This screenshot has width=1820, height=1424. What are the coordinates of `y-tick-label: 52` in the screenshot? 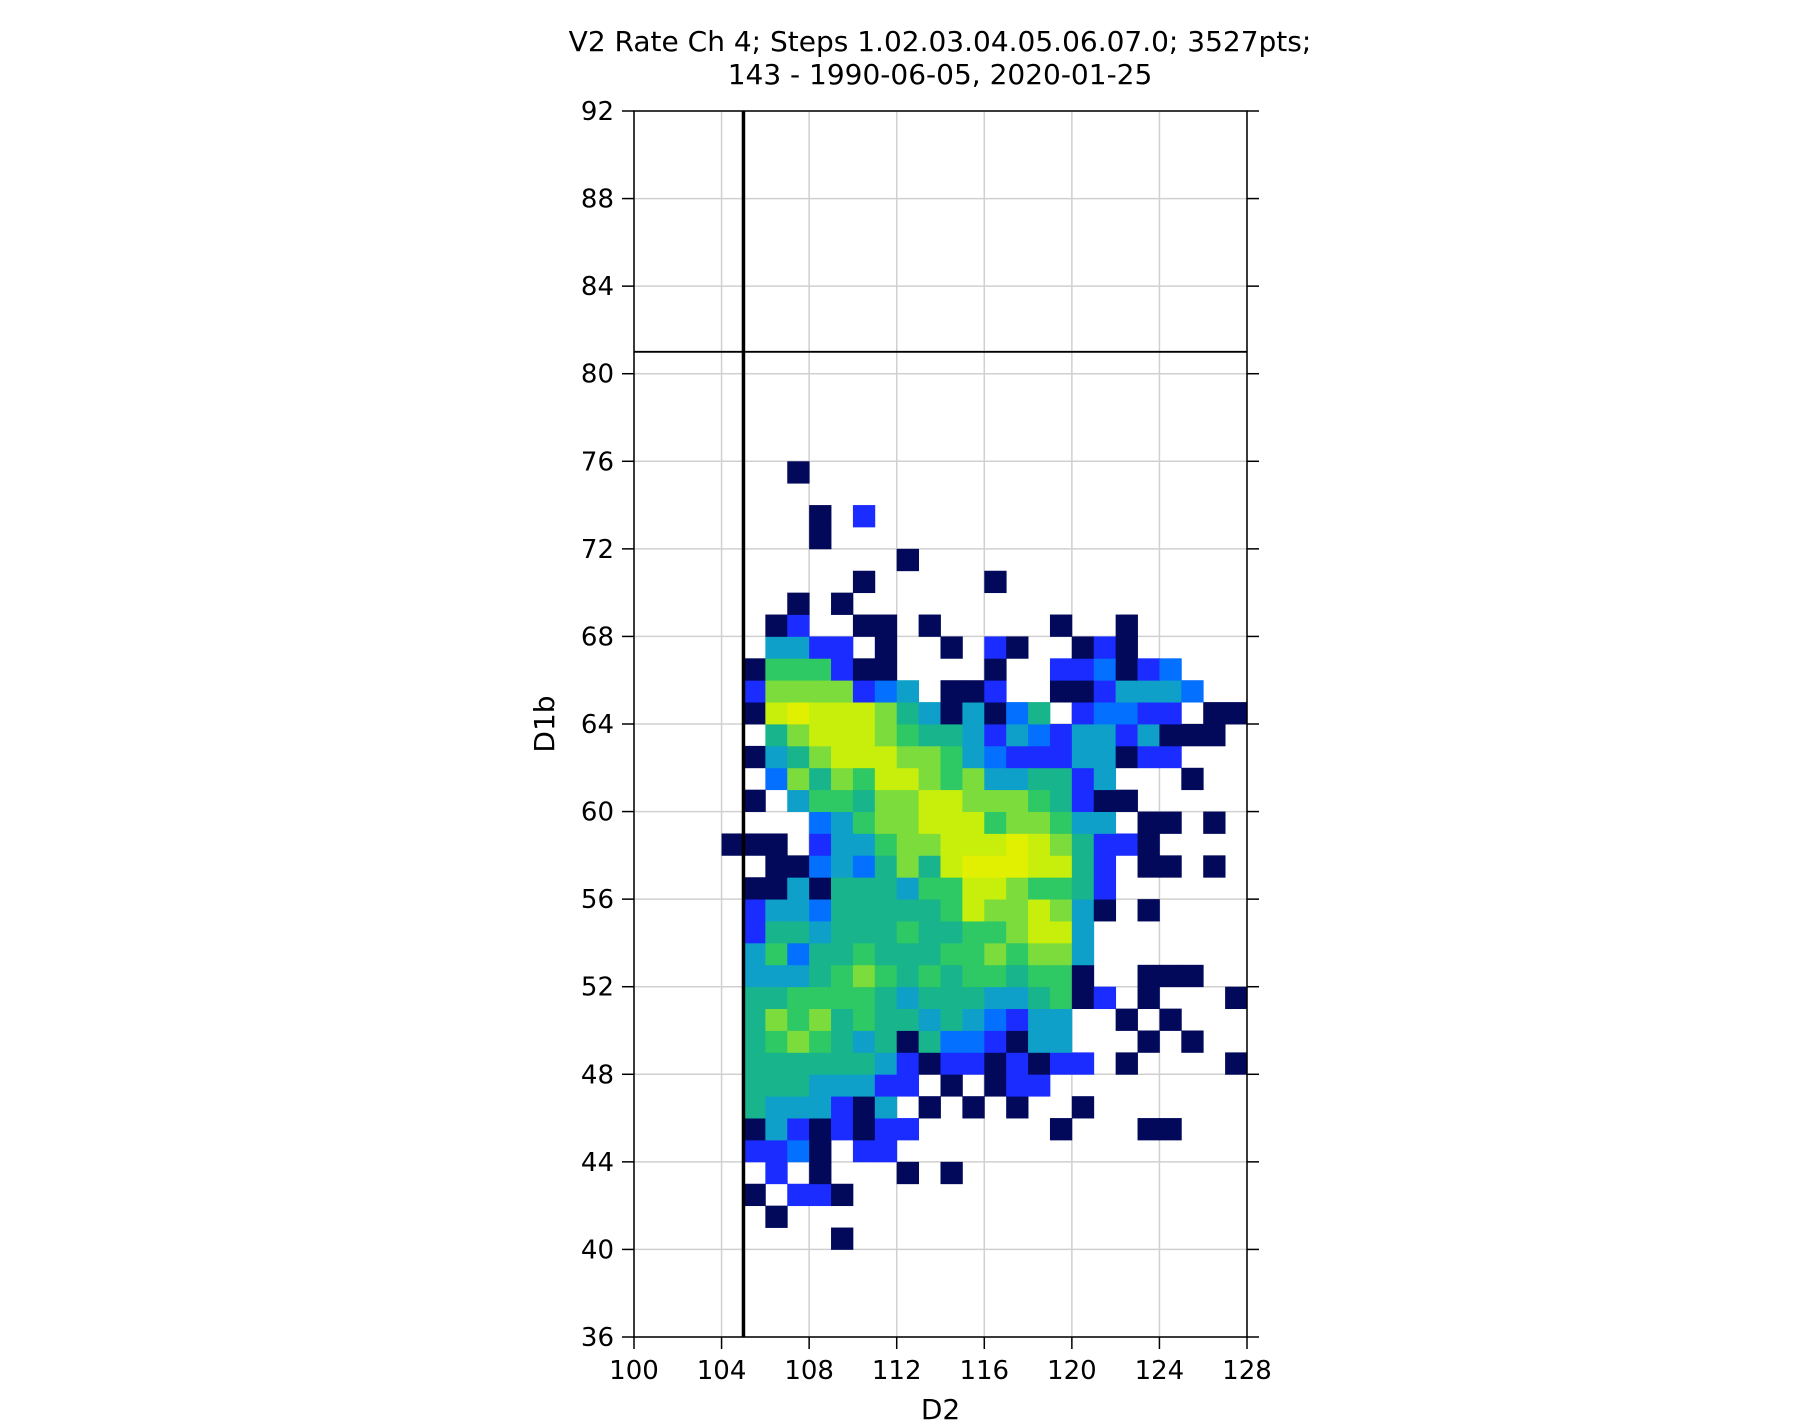 It's located at (597, 988).